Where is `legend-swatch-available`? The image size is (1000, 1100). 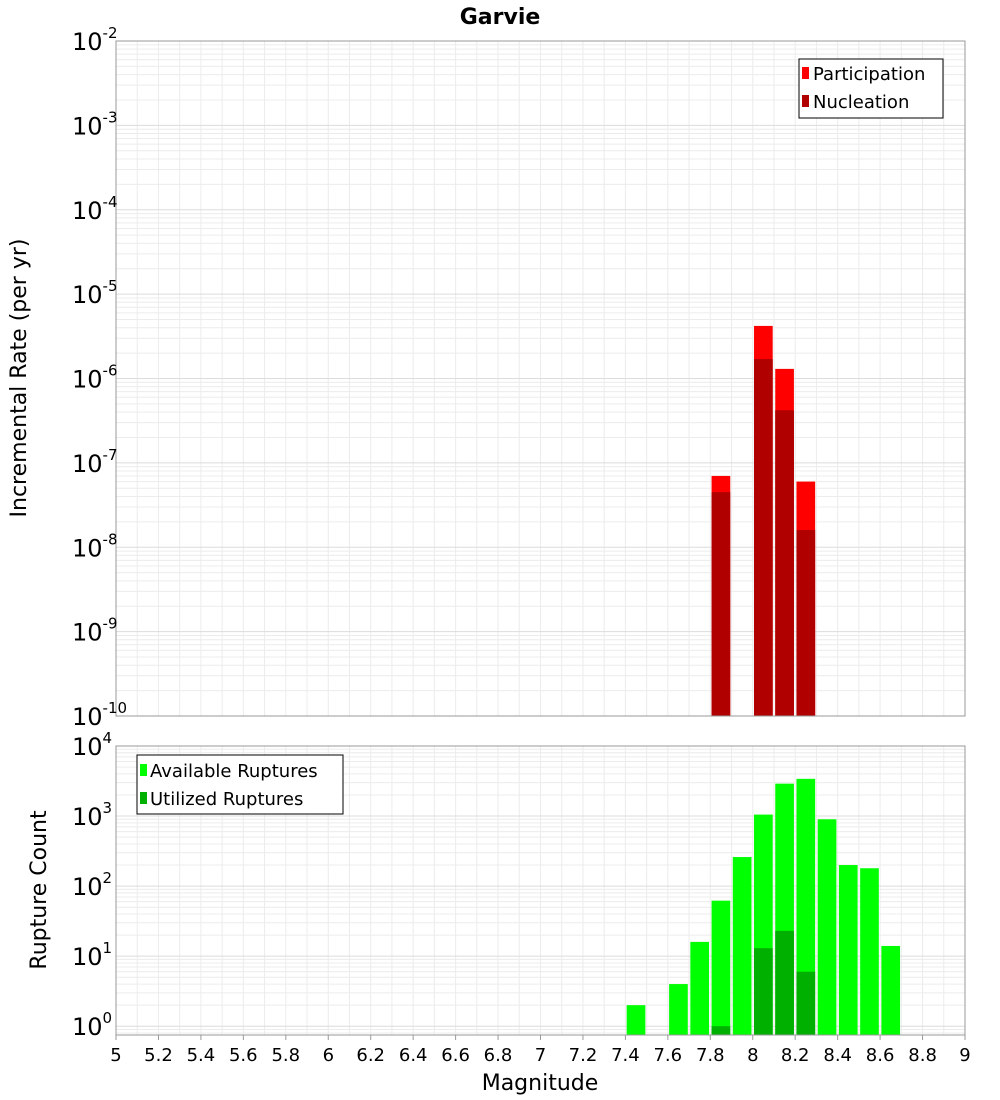 legend-swatch-available is located at coordinates (143, 770).